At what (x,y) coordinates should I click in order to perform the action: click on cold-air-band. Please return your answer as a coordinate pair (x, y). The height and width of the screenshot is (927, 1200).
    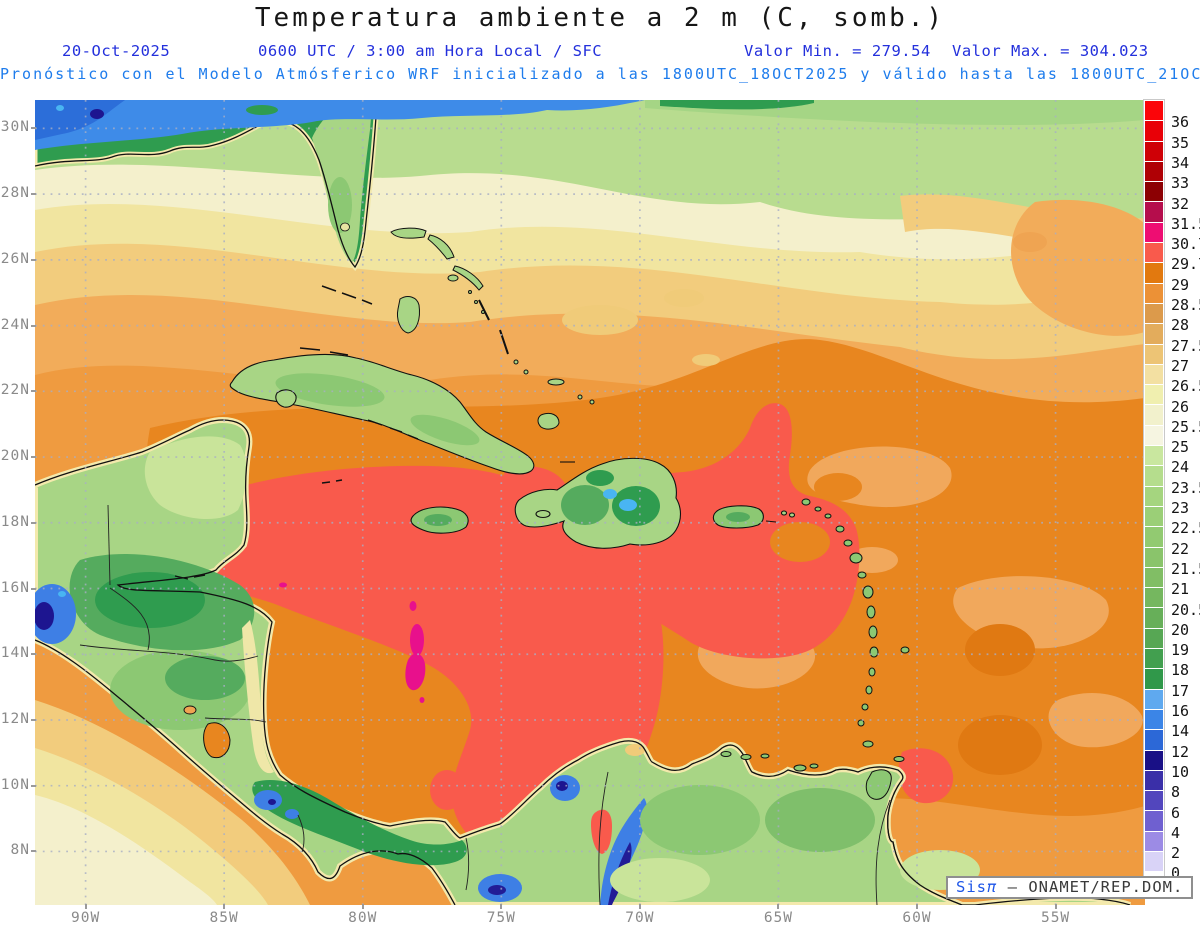
    Looking at the image, I should click on (424, 125).